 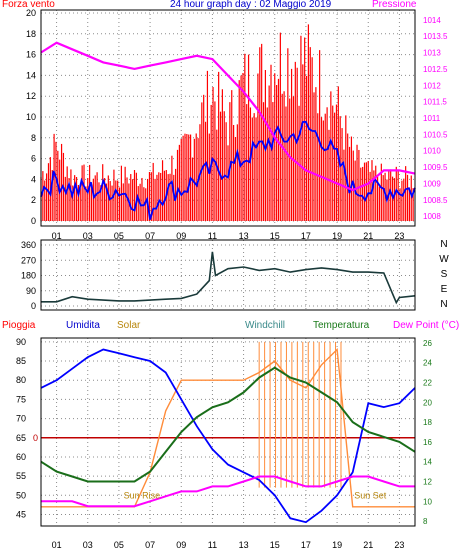 What do you see at coordinates (370, 495) in the screenshot?
I see `sunset-label: Sun Set` at bounding box center [370, 495].